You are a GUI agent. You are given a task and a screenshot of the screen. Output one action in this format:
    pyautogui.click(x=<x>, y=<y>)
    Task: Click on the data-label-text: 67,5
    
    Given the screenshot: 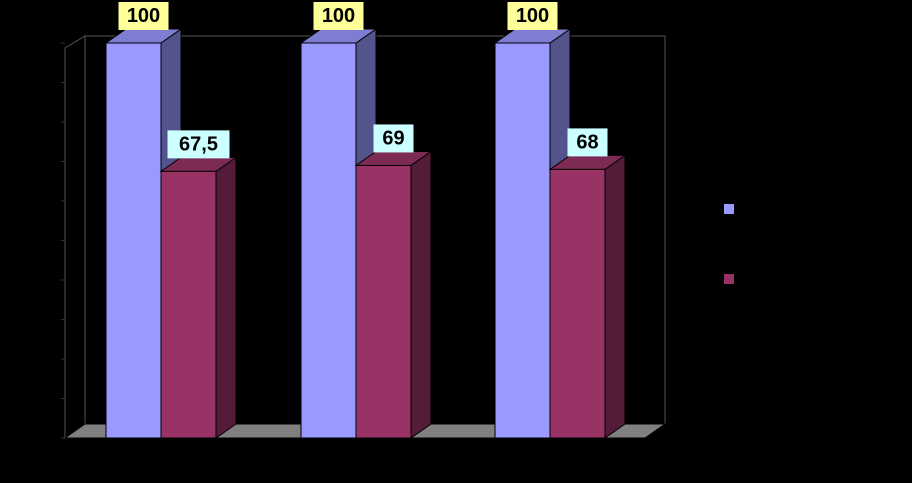 What is the action you would take?
    pyautogui.click(x=198, y=144)
    